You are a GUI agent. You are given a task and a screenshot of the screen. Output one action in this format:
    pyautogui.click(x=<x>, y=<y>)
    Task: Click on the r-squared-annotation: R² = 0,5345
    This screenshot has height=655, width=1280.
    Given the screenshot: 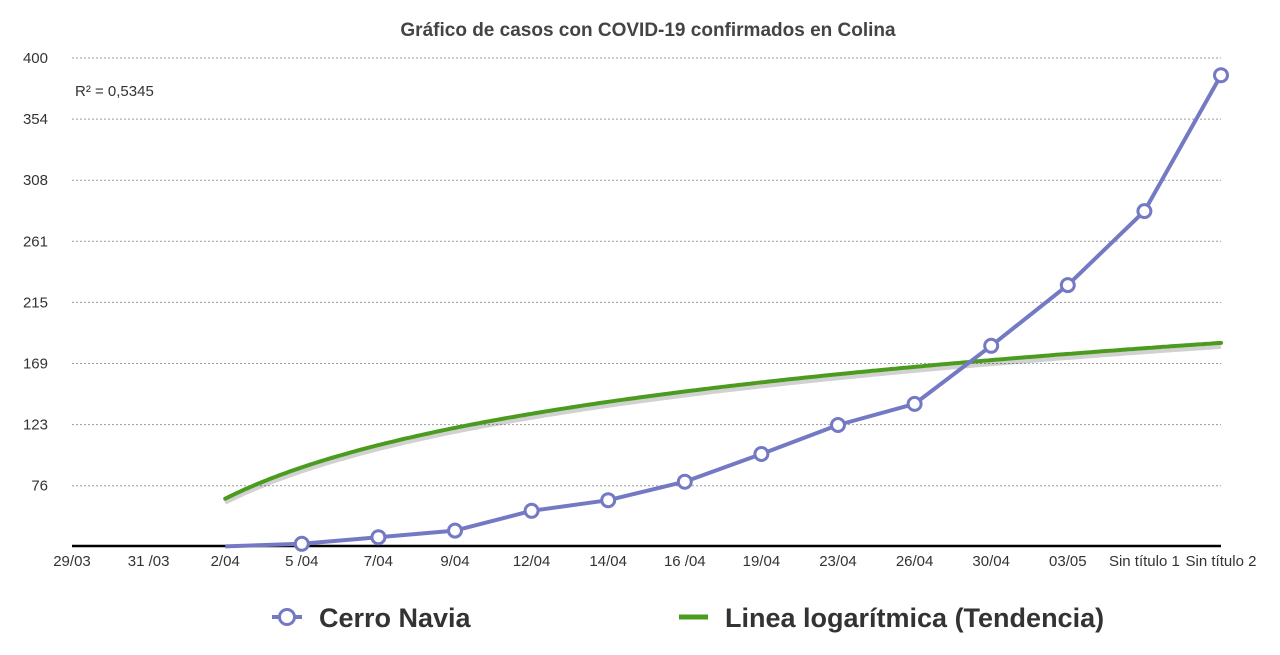 What is the action you would take?
    pyautogui.click(x=114, y=91)
    